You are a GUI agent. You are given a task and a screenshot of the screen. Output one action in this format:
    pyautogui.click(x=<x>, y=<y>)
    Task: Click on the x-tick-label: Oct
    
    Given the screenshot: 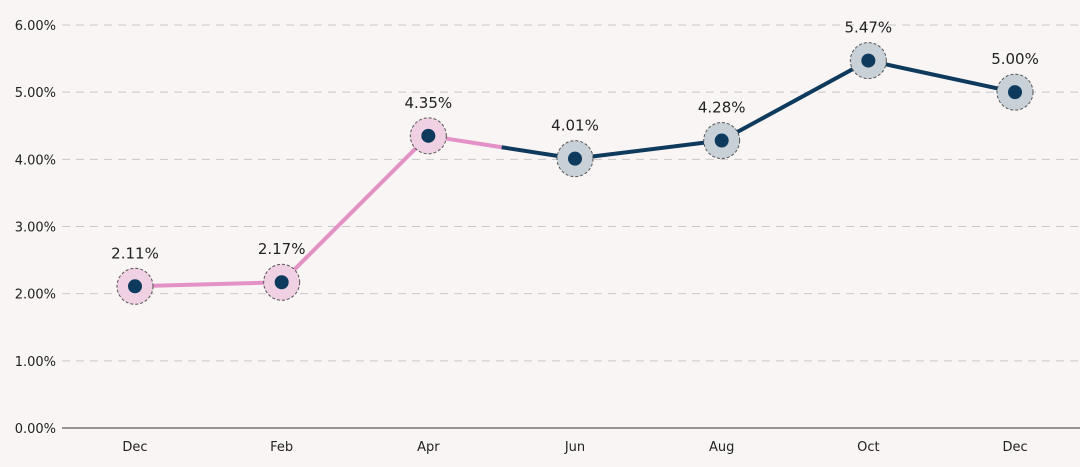 What is the action you would take?
    pyautogui.click(x=868, y=447)
    